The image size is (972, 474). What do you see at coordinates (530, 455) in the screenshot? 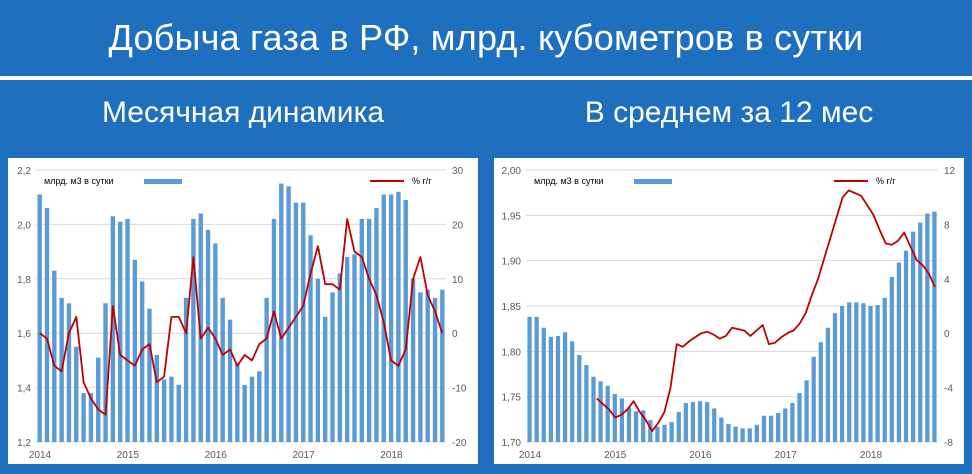
I see `x-tick-label: 2014` at bounding box center [530, 455].